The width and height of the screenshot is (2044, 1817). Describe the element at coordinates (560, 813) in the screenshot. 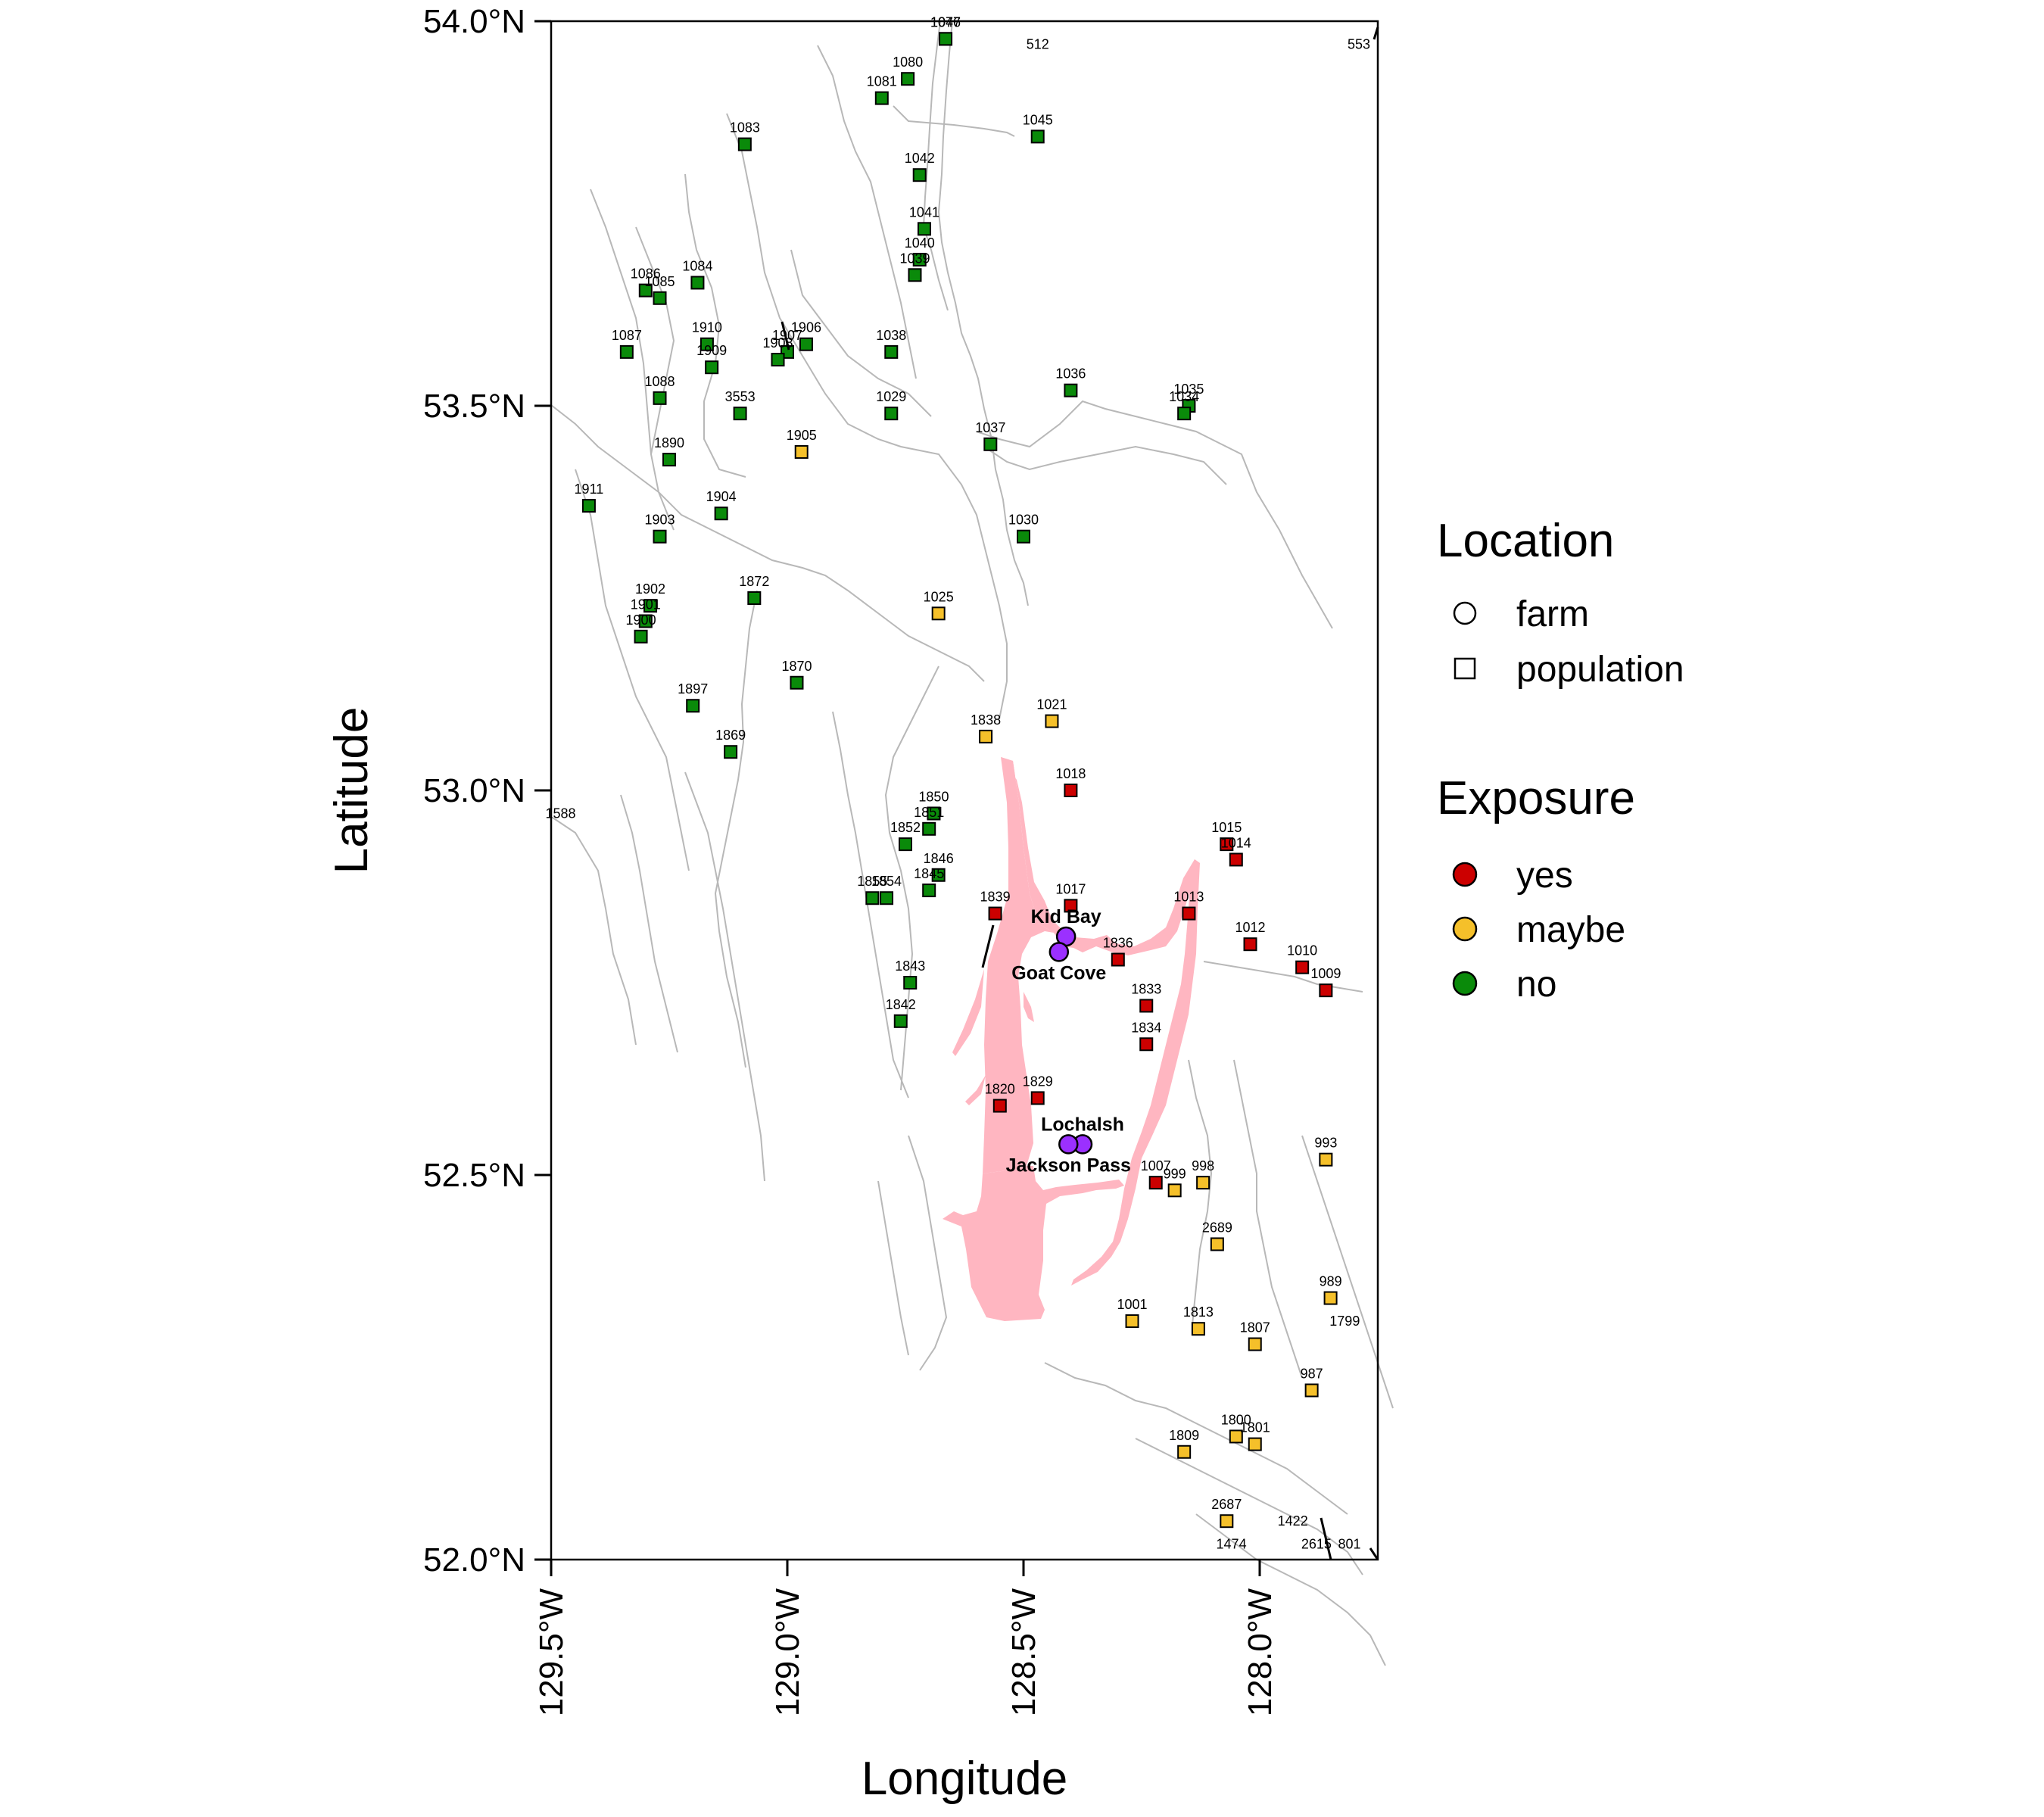

I see `edge-label-1588: 1588` at that location.